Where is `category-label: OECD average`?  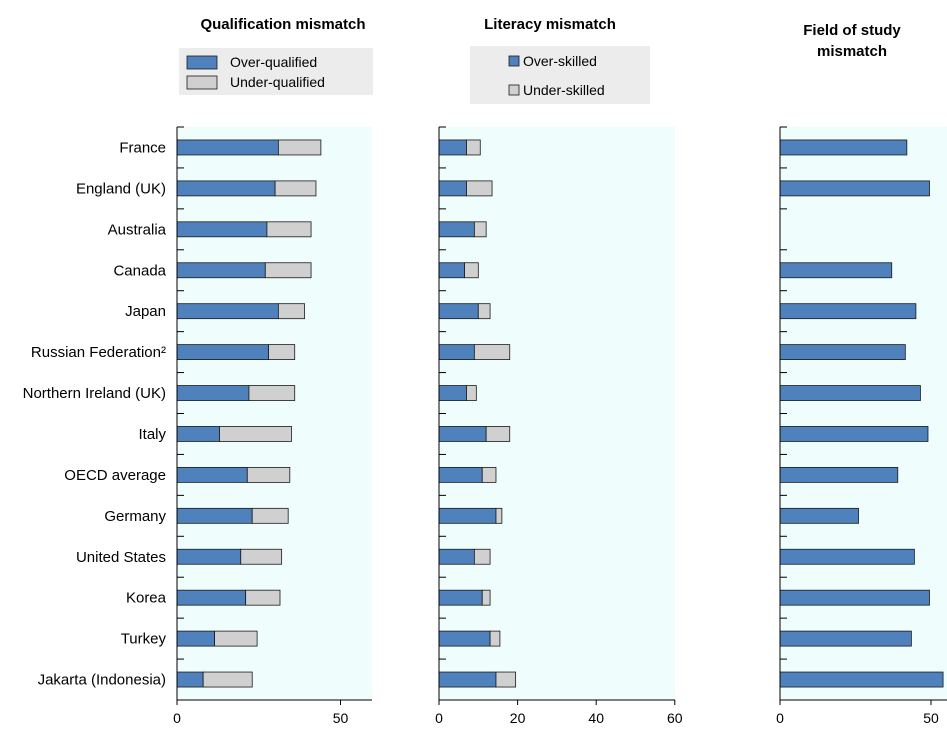
category-label: OECD average is located at coordinates (115, 475).